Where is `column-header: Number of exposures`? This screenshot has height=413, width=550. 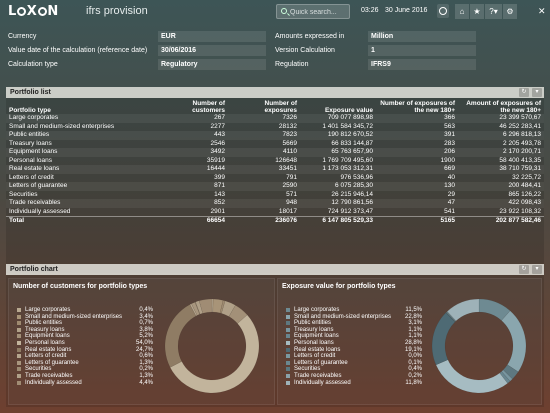 column-header: Number of exposures is located at coordinates (280, 107).